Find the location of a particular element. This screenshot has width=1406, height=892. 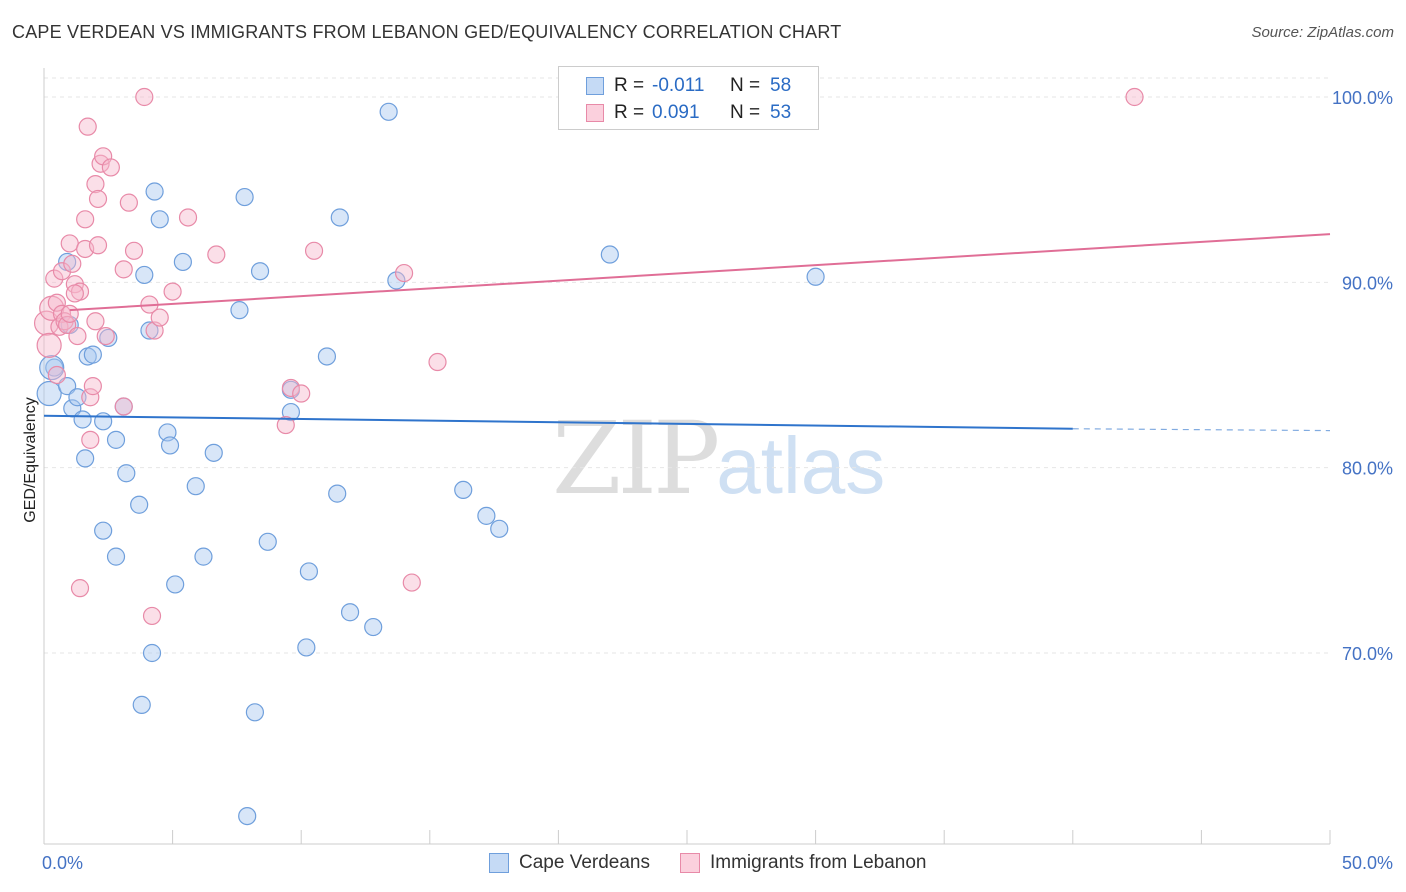

legend-n-value: 58 is located at coordinates (781, 85).